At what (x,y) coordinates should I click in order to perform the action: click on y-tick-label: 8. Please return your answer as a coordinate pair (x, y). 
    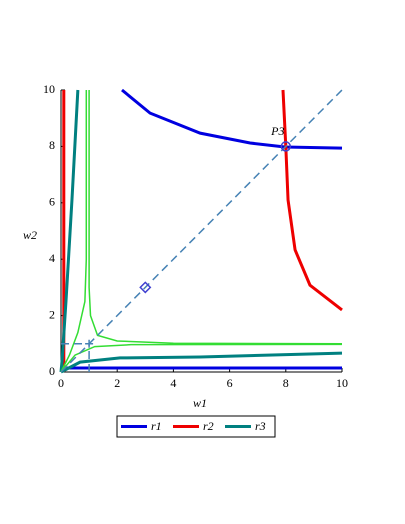
    Looking at the image, I should click on (52, 145).